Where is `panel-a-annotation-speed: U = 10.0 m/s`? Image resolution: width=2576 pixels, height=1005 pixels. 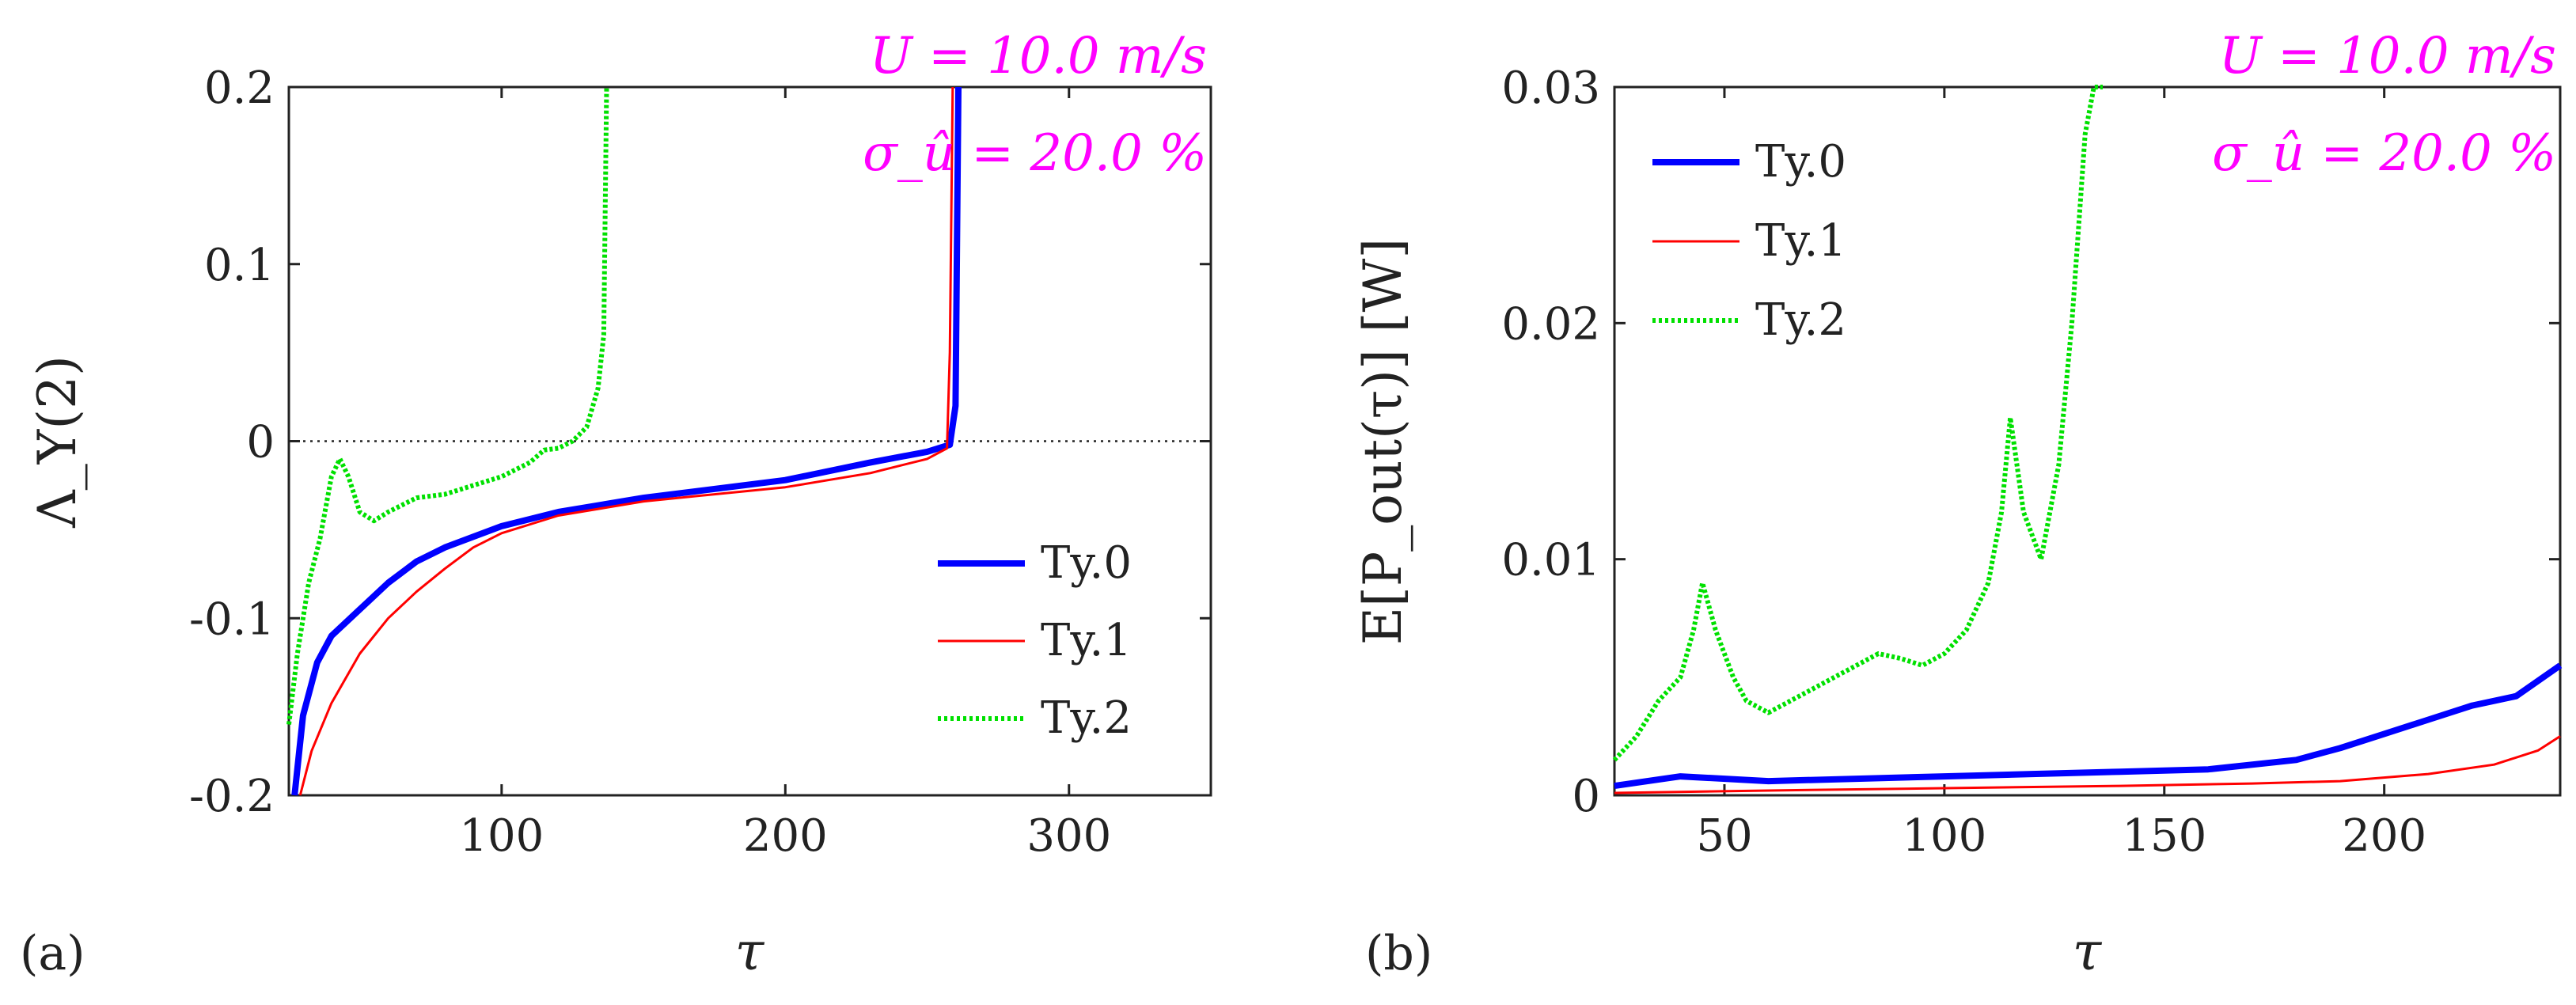
panel-a-annotation-speed: U = 10.0 m/s is located at coordinates (1038, 56).